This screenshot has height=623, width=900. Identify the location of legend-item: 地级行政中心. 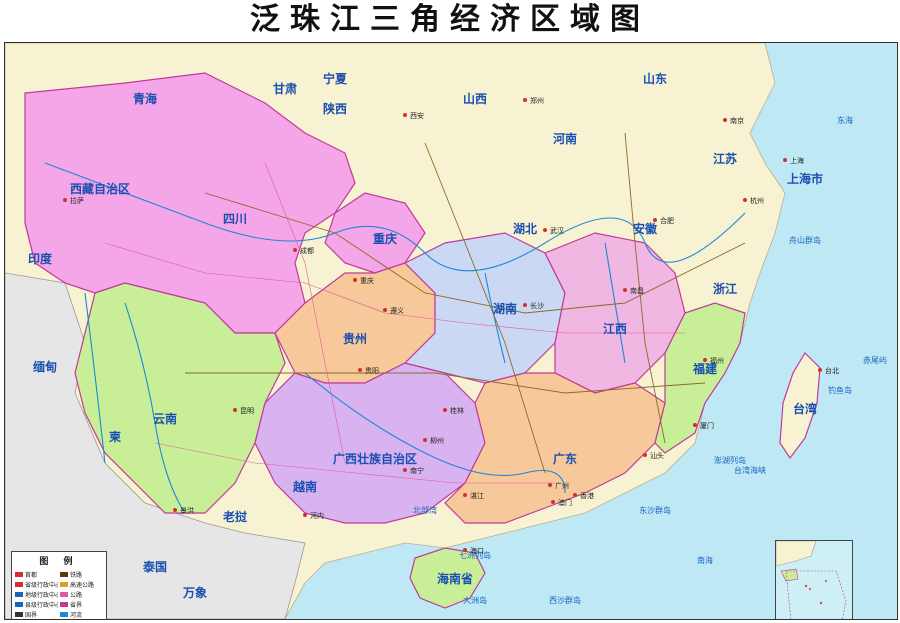
(36, 594).